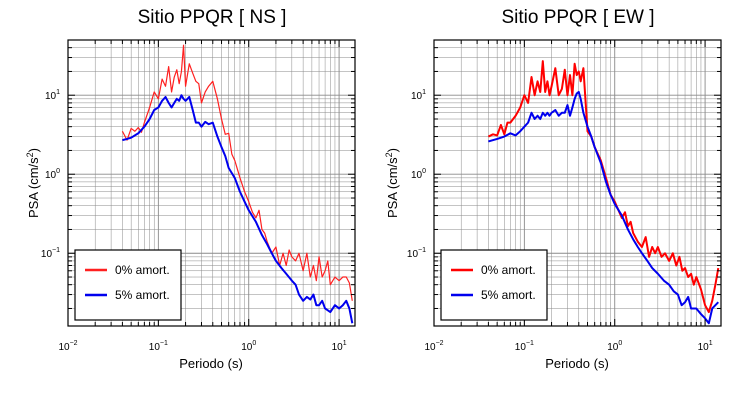 The height and width of the screenshot is (400, 730). Describe the element at coordinates (212, 17) in the screenshot. I see `chart-title: Sitio PPQR [ NS ]` at that location.